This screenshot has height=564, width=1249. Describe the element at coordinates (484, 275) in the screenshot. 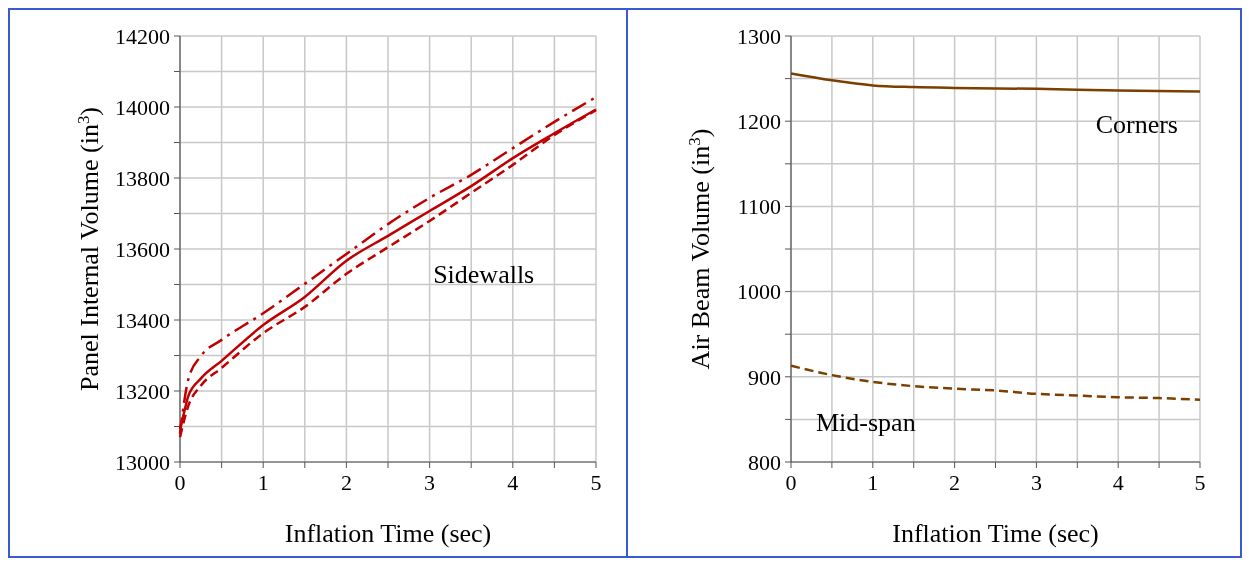

I see `annotation: Sidewalls` at that location.